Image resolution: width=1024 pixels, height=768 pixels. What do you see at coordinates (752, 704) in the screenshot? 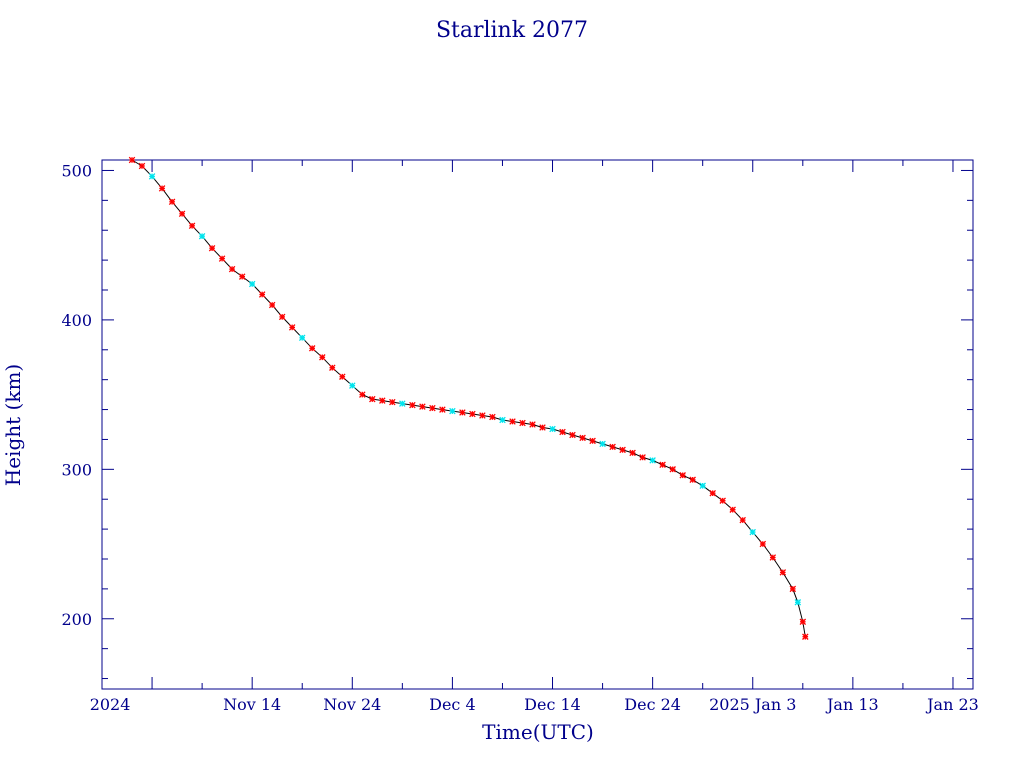
I see `x-tick-label: 2025 Jan 3` at bounding box center [752, 704].